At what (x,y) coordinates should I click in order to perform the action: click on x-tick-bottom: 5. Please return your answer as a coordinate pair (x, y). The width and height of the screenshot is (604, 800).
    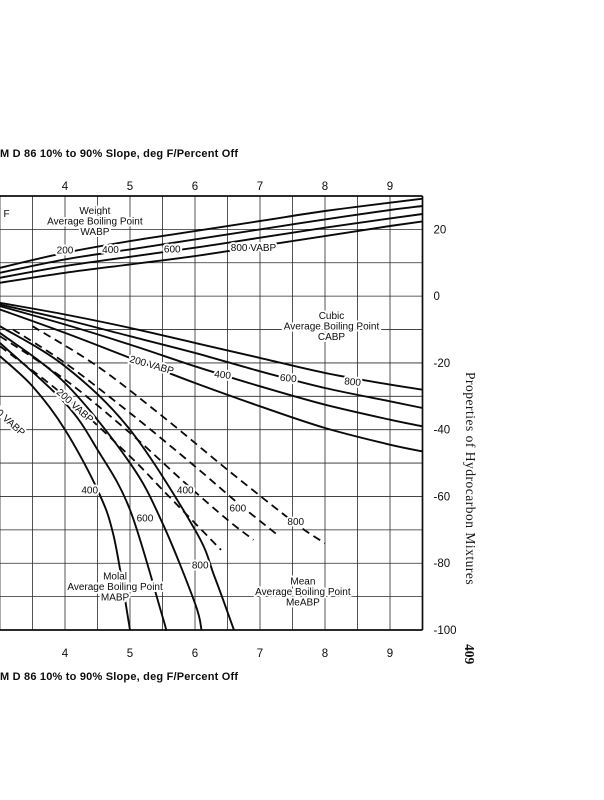
    Looking at the image, I should click on (130, 654).